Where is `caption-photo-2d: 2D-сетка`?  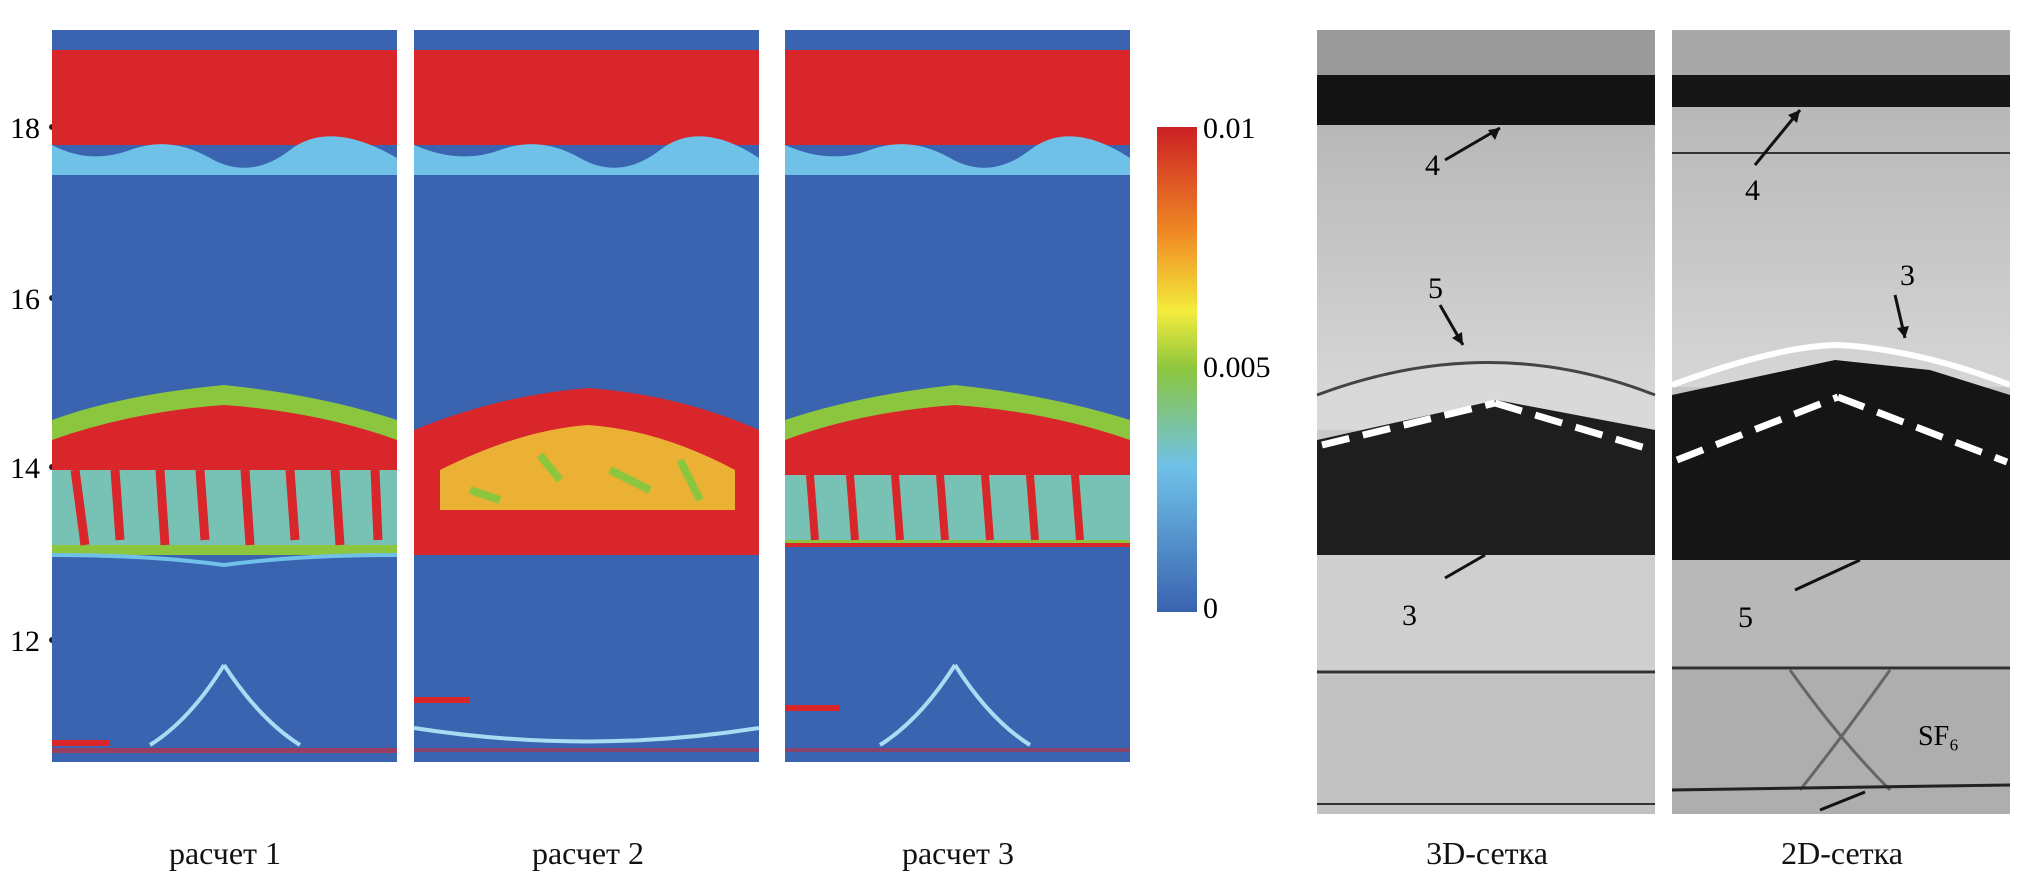 caption-photo-2d: 2D-сетка is located at coordinates (1842, 853).